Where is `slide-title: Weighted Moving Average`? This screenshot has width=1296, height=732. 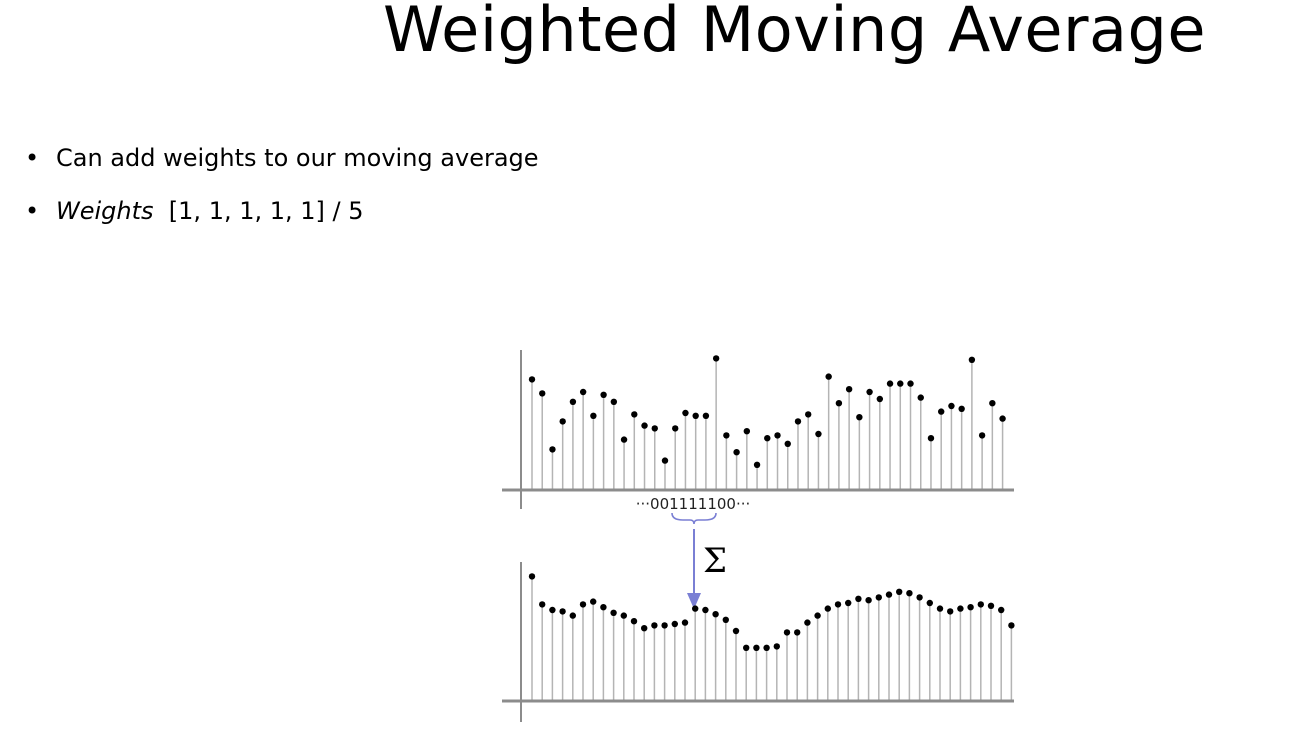
slide-title: Weighted Moving Average is located at coordinates (795, 33).